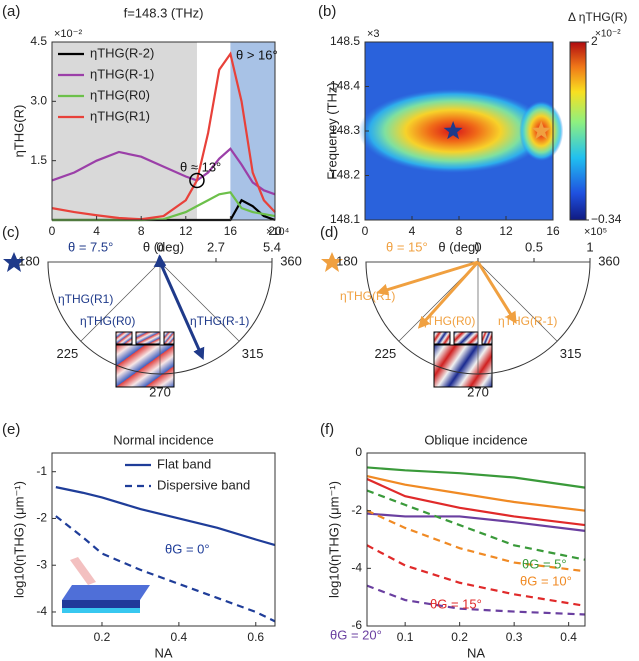  I want to click on y-tick-label: 148.4, so click(345, 86).